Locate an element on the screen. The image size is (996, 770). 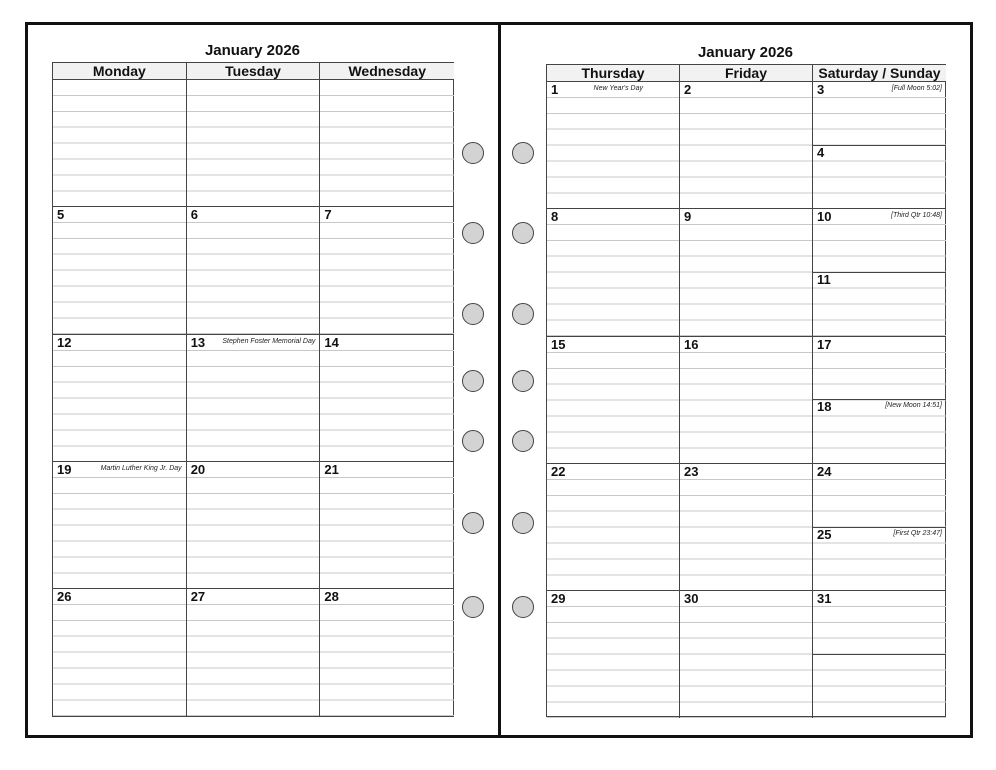
day-note: Stephen Foster Memorial Day is located at coordinates (269, 341).